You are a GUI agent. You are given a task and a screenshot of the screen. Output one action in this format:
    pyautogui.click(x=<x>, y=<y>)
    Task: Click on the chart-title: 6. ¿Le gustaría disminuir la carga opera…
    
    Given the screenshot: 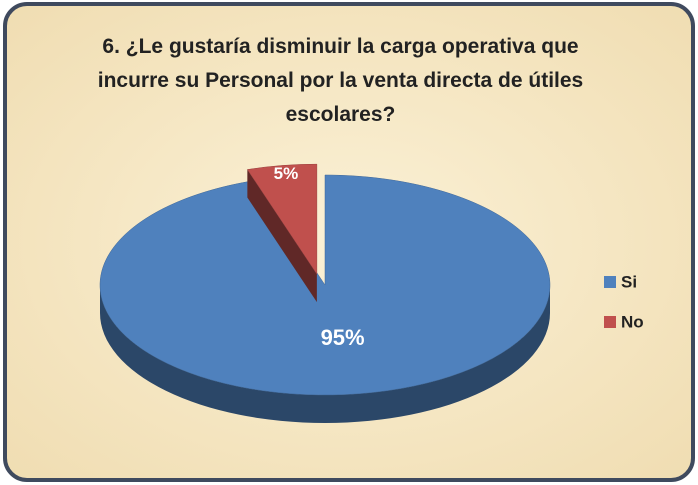 What is the action you would take?
    pyautogui.click(x=340, y=80)
    